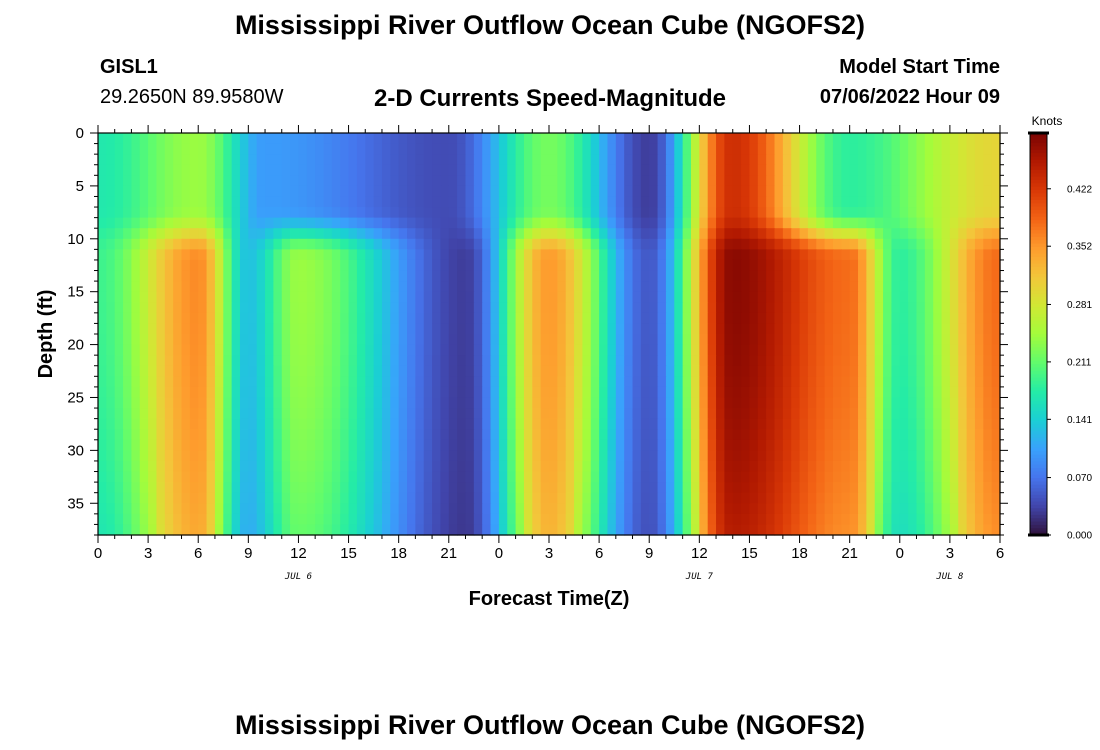  I want to click on y-tick-label: 10, so click(75, 239).